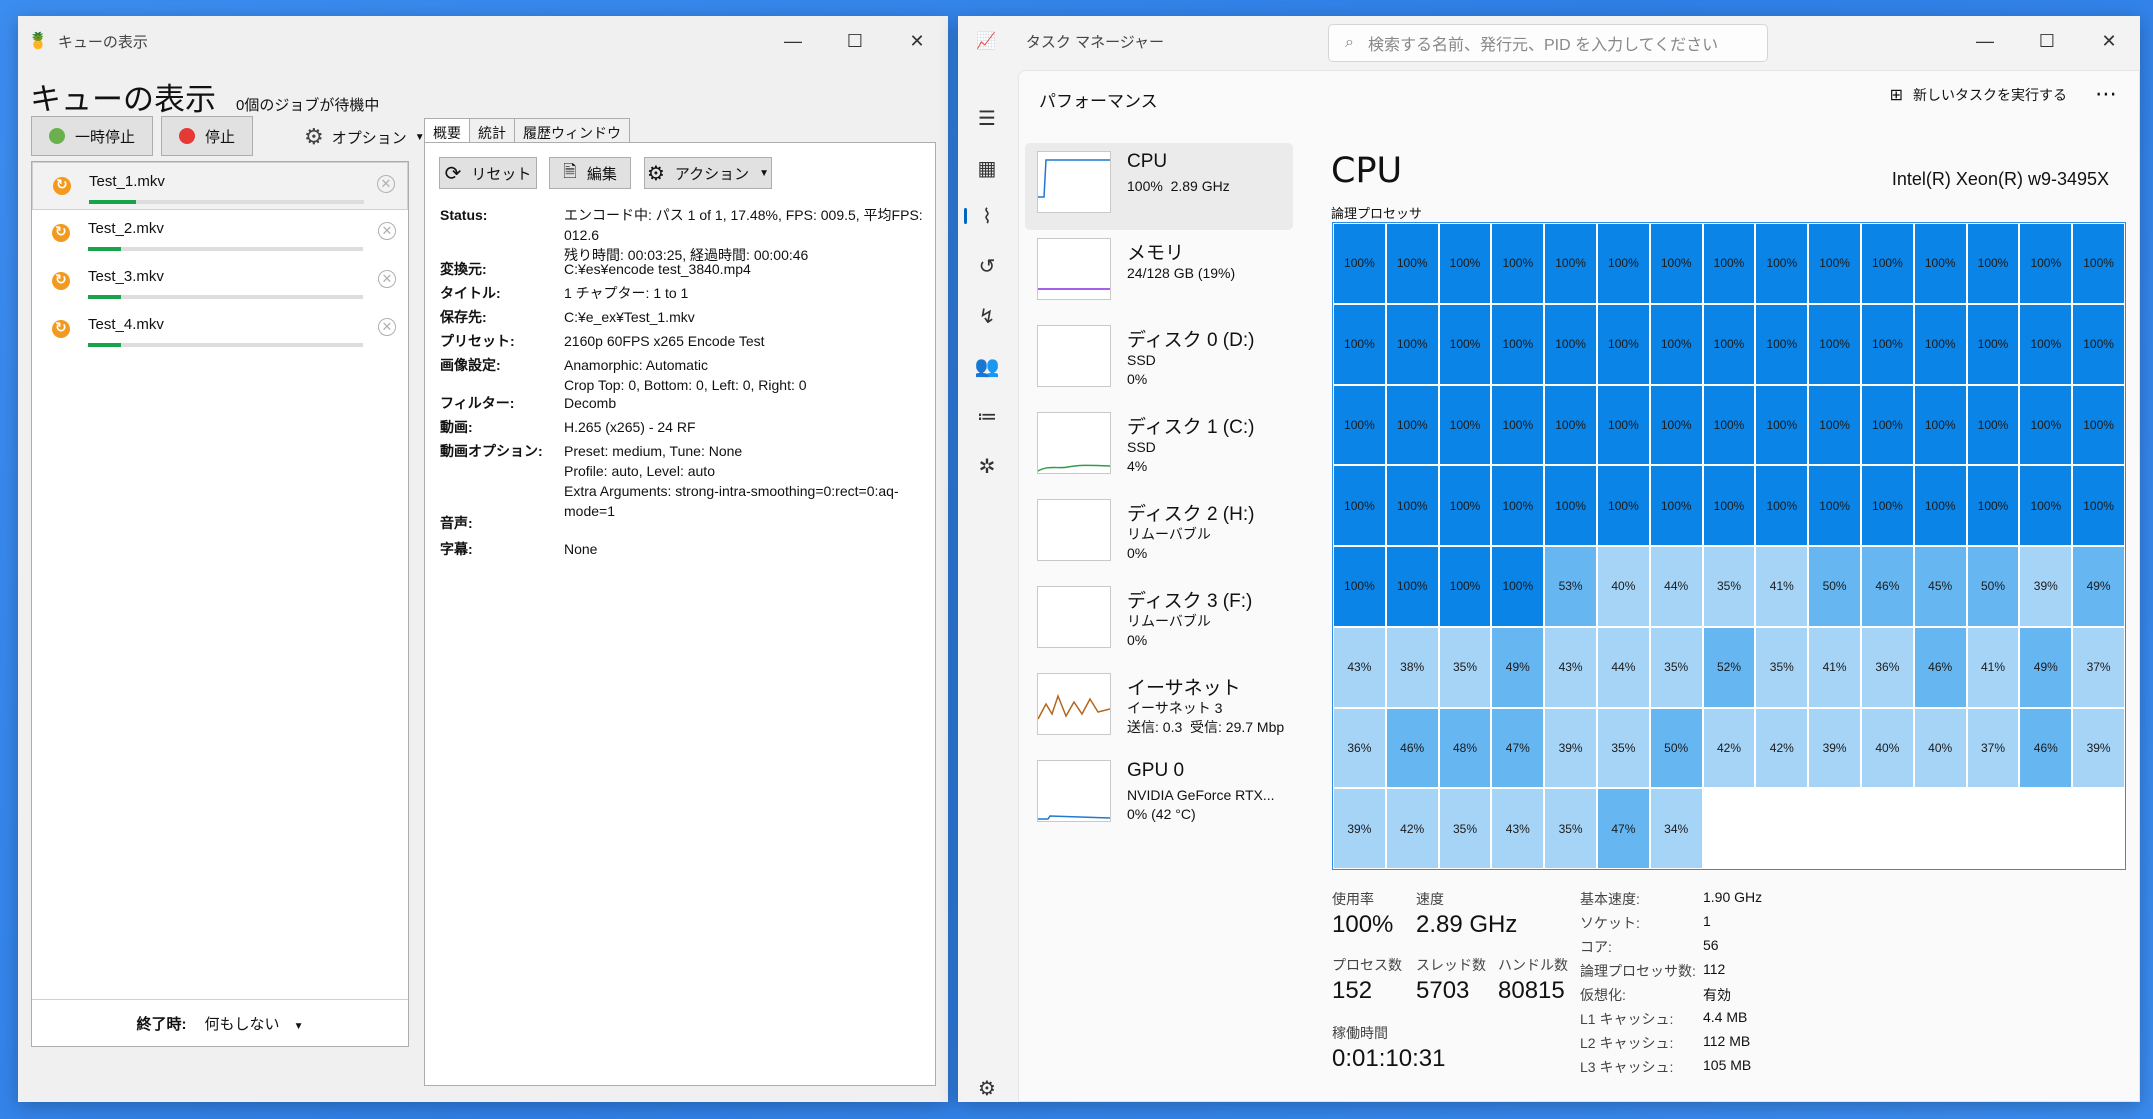 This screenshot has height=1119, width=2153. Describe the element at coordinates (987, 366) in the screenshot. I see `users-icon: 👥` at that location.